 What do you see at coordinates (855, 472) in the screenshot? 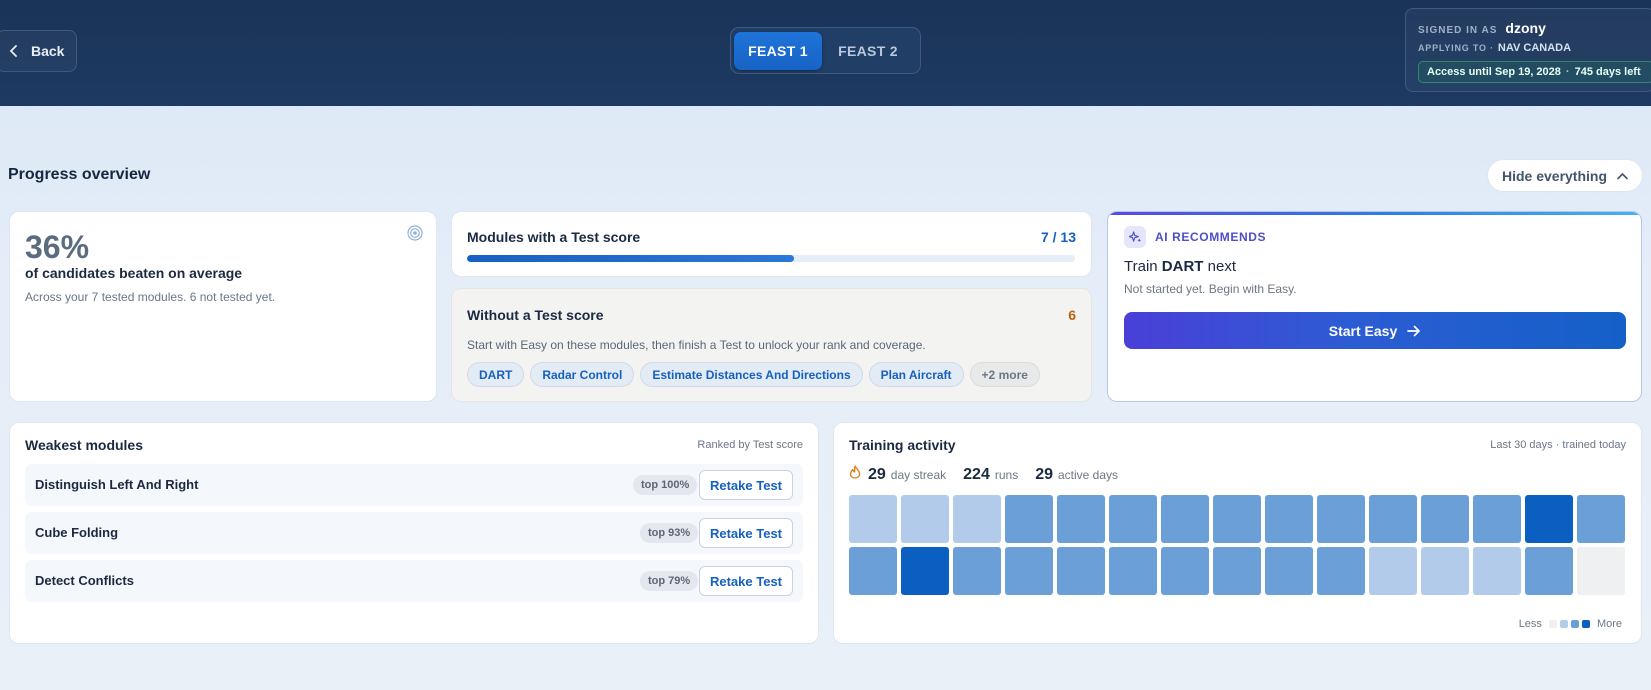
I see `flame-icon` at bounding box center [855, 472].